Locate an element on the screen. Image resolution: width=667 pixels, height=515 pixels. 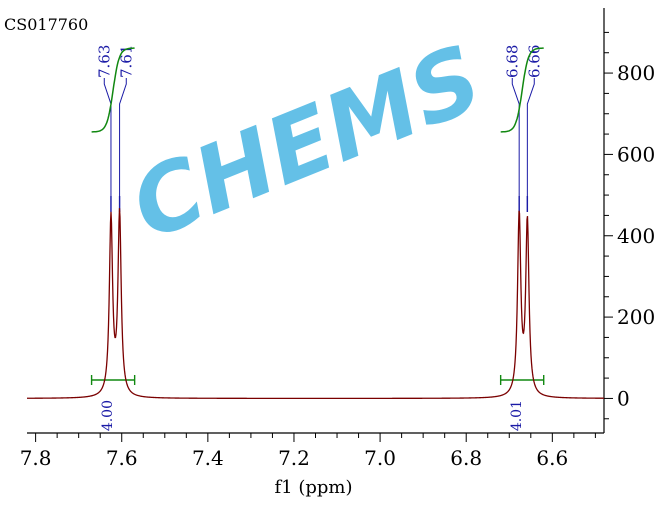
y-tick-label: 400 is located at coordinates (636, 236).